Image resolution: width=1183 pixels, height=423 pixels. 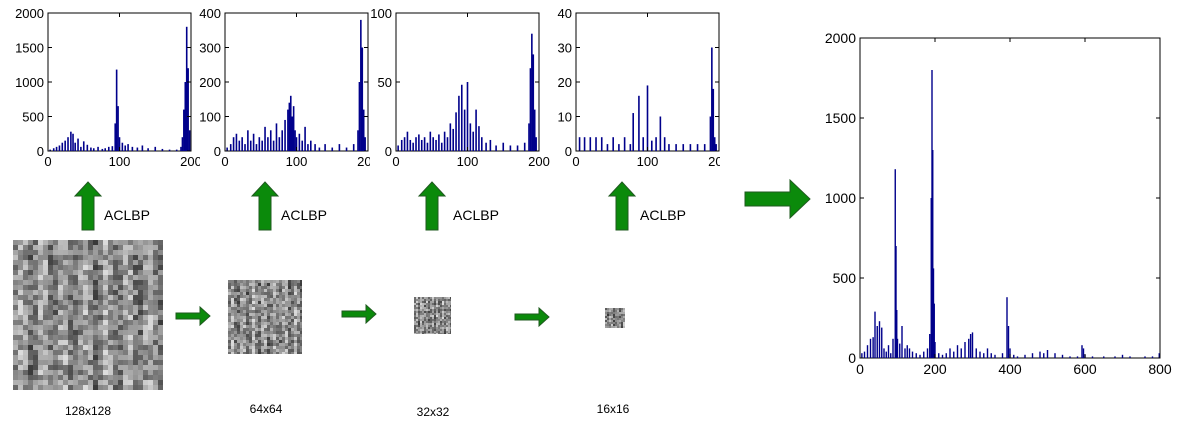 I want to click on y-tick-label: 30, so click(x=565, y=48).